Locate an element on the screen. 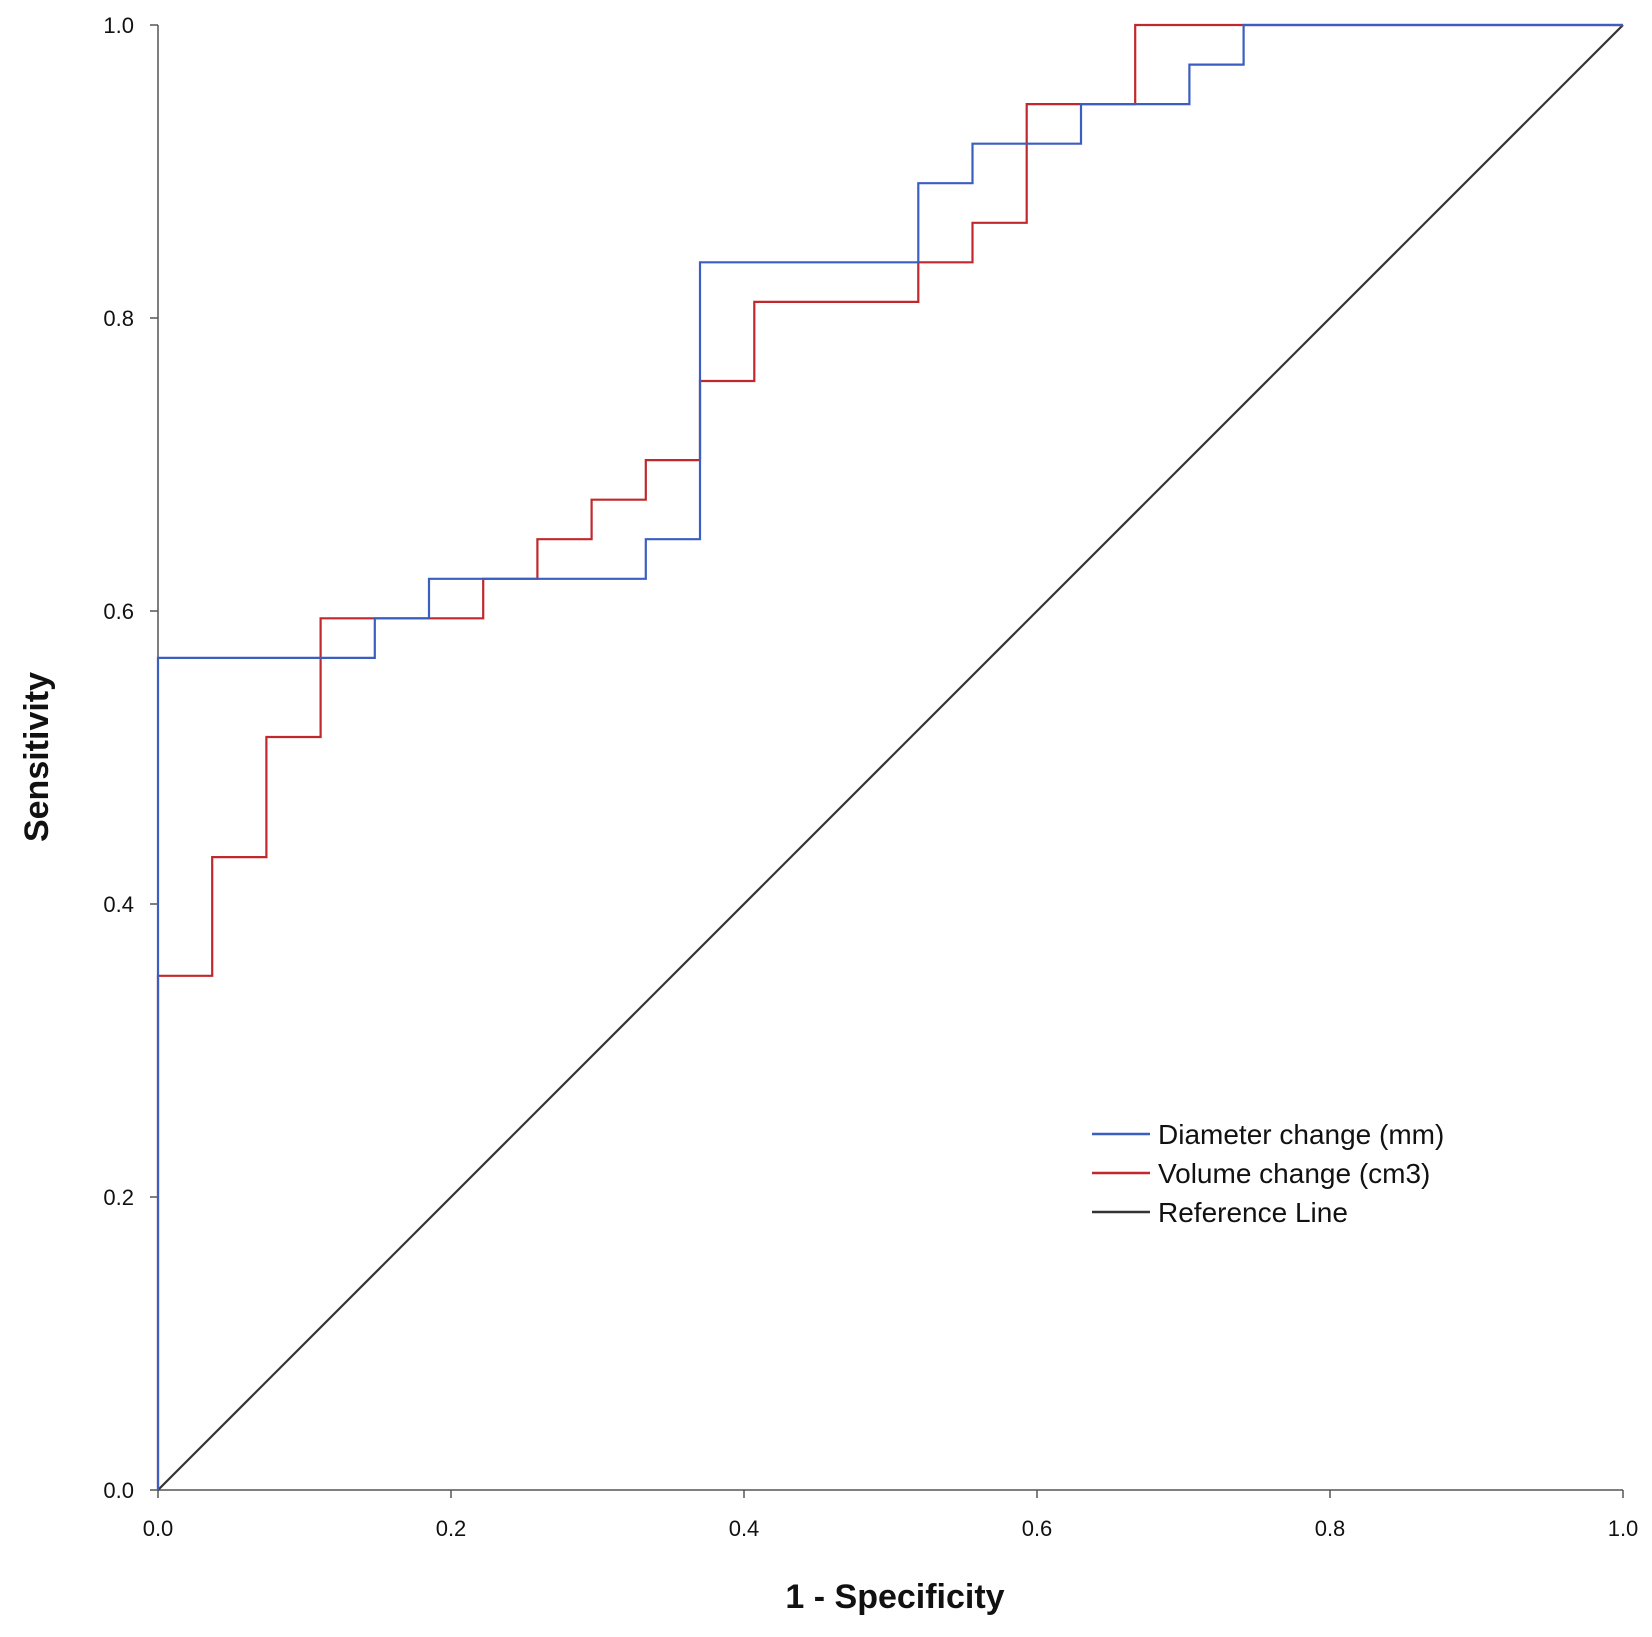 The image size is (1652, 1637). x-tick-label: 1.0 is located at coordinates (1623, 1528).